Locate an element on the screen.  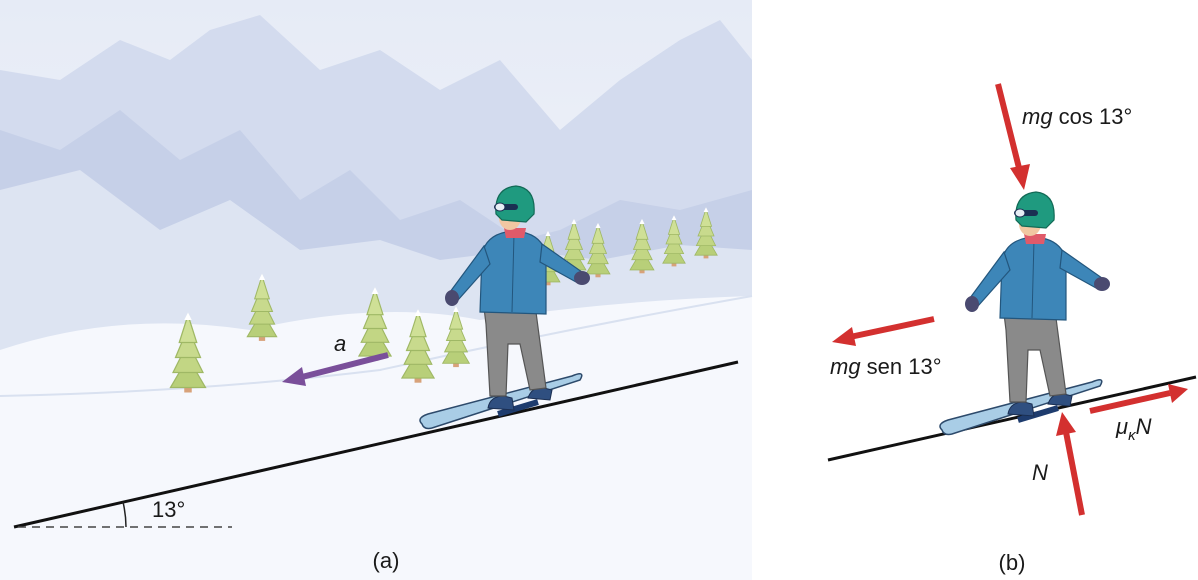
caption-b: (b) is located at coordinates (1012, 562).